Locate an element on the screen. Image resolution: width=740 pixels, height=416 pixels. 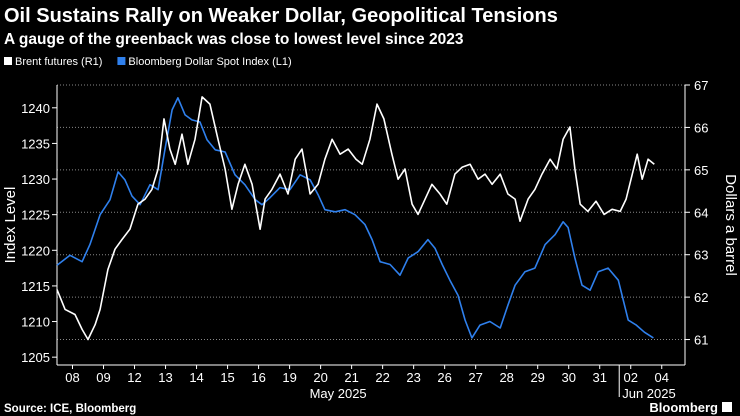
legend-label: Brent futures (R1) is located at coordinates (58, 62).